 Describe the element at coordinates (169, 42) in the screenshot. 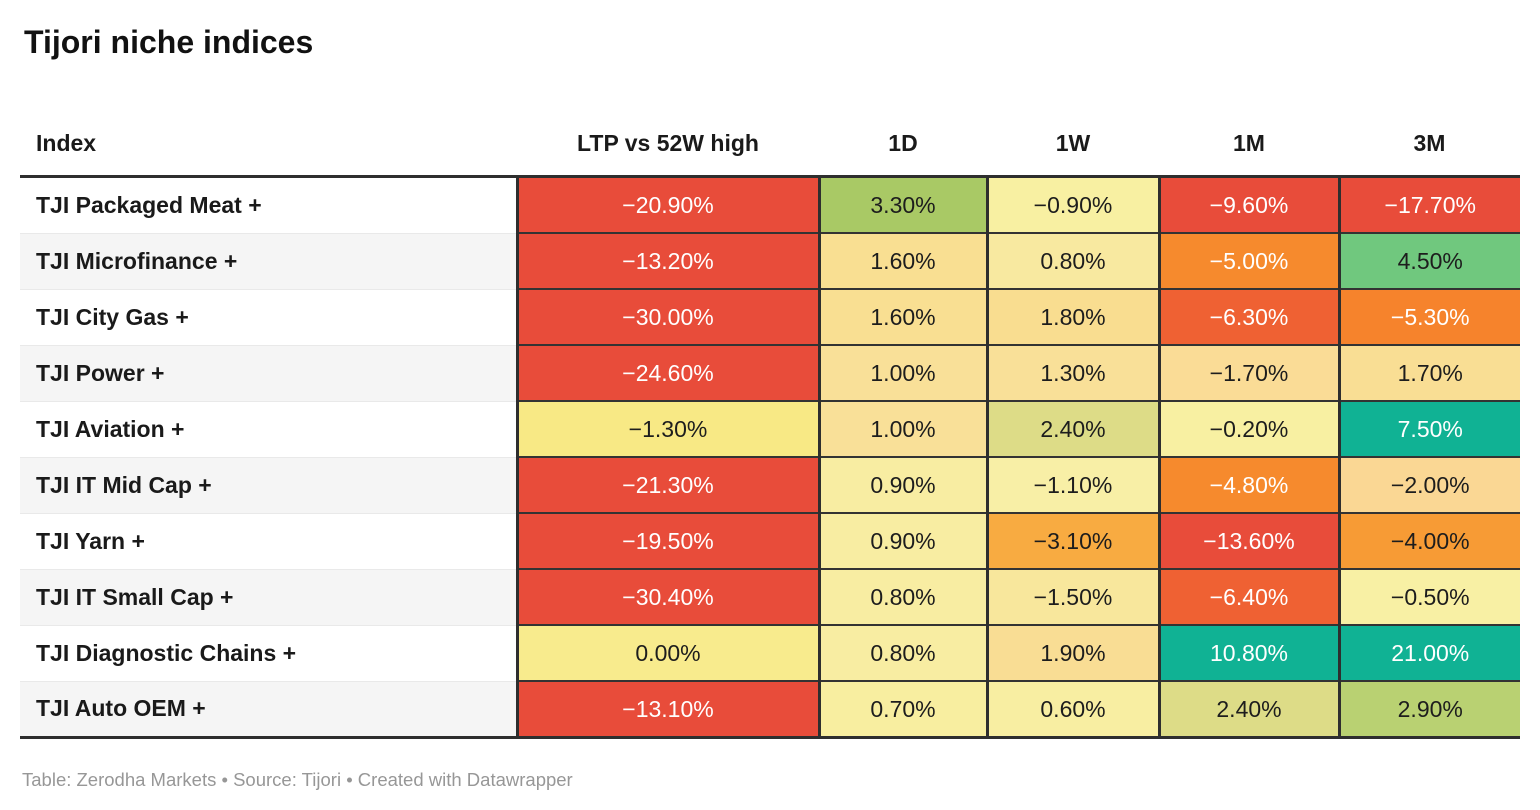

I see `page-title: Tijori niche indices` at that location.